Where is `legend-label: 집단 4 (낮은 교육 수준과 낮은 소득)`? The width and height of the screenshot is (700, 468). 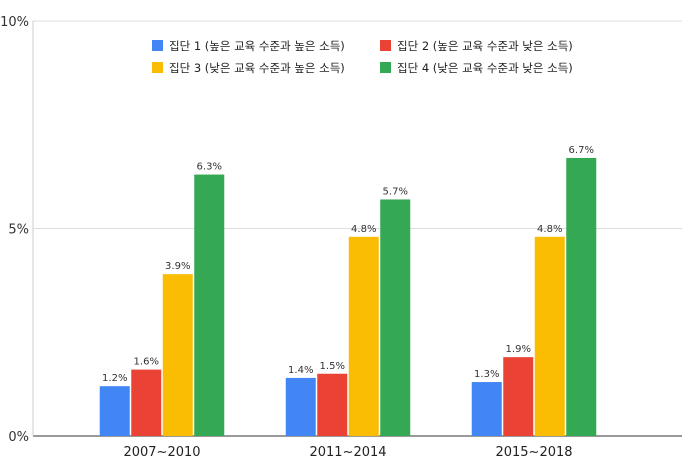
legend-label: 집단 4 (낮은 교육 수준과 낮은 소득) is located at coordinates (485, 68).